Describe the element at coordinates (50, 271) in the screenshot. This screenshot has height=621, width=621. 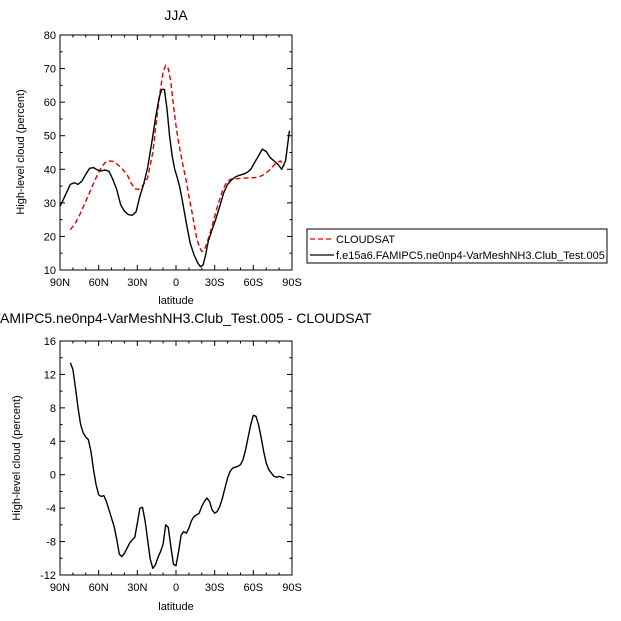
I see `y-tick-label: 10` at that location.